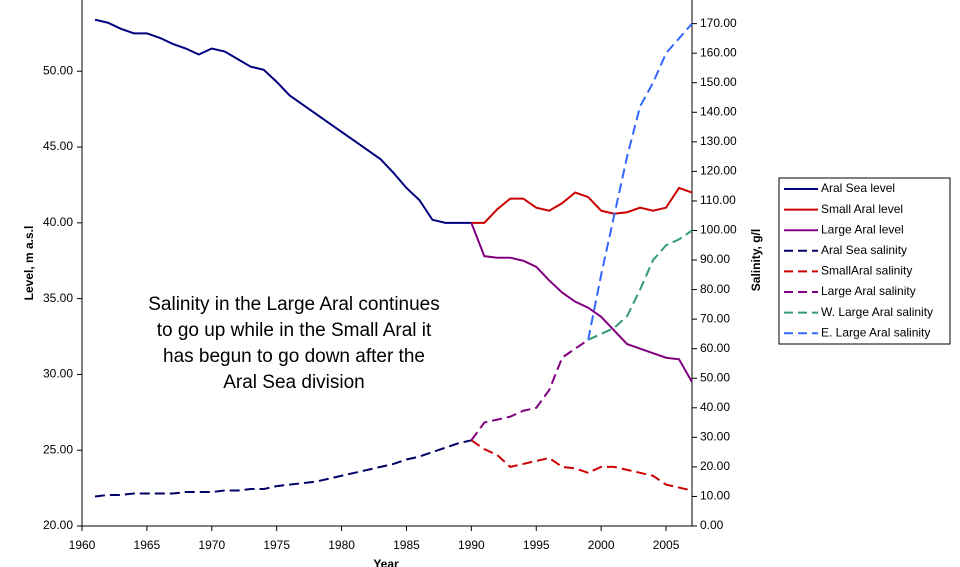 This screenshot has width=960, height=567. What do you see at coordinates (471, 545) in the screenshot?
I see `x-tick-label: 1990` at bounding box center [471, 545].